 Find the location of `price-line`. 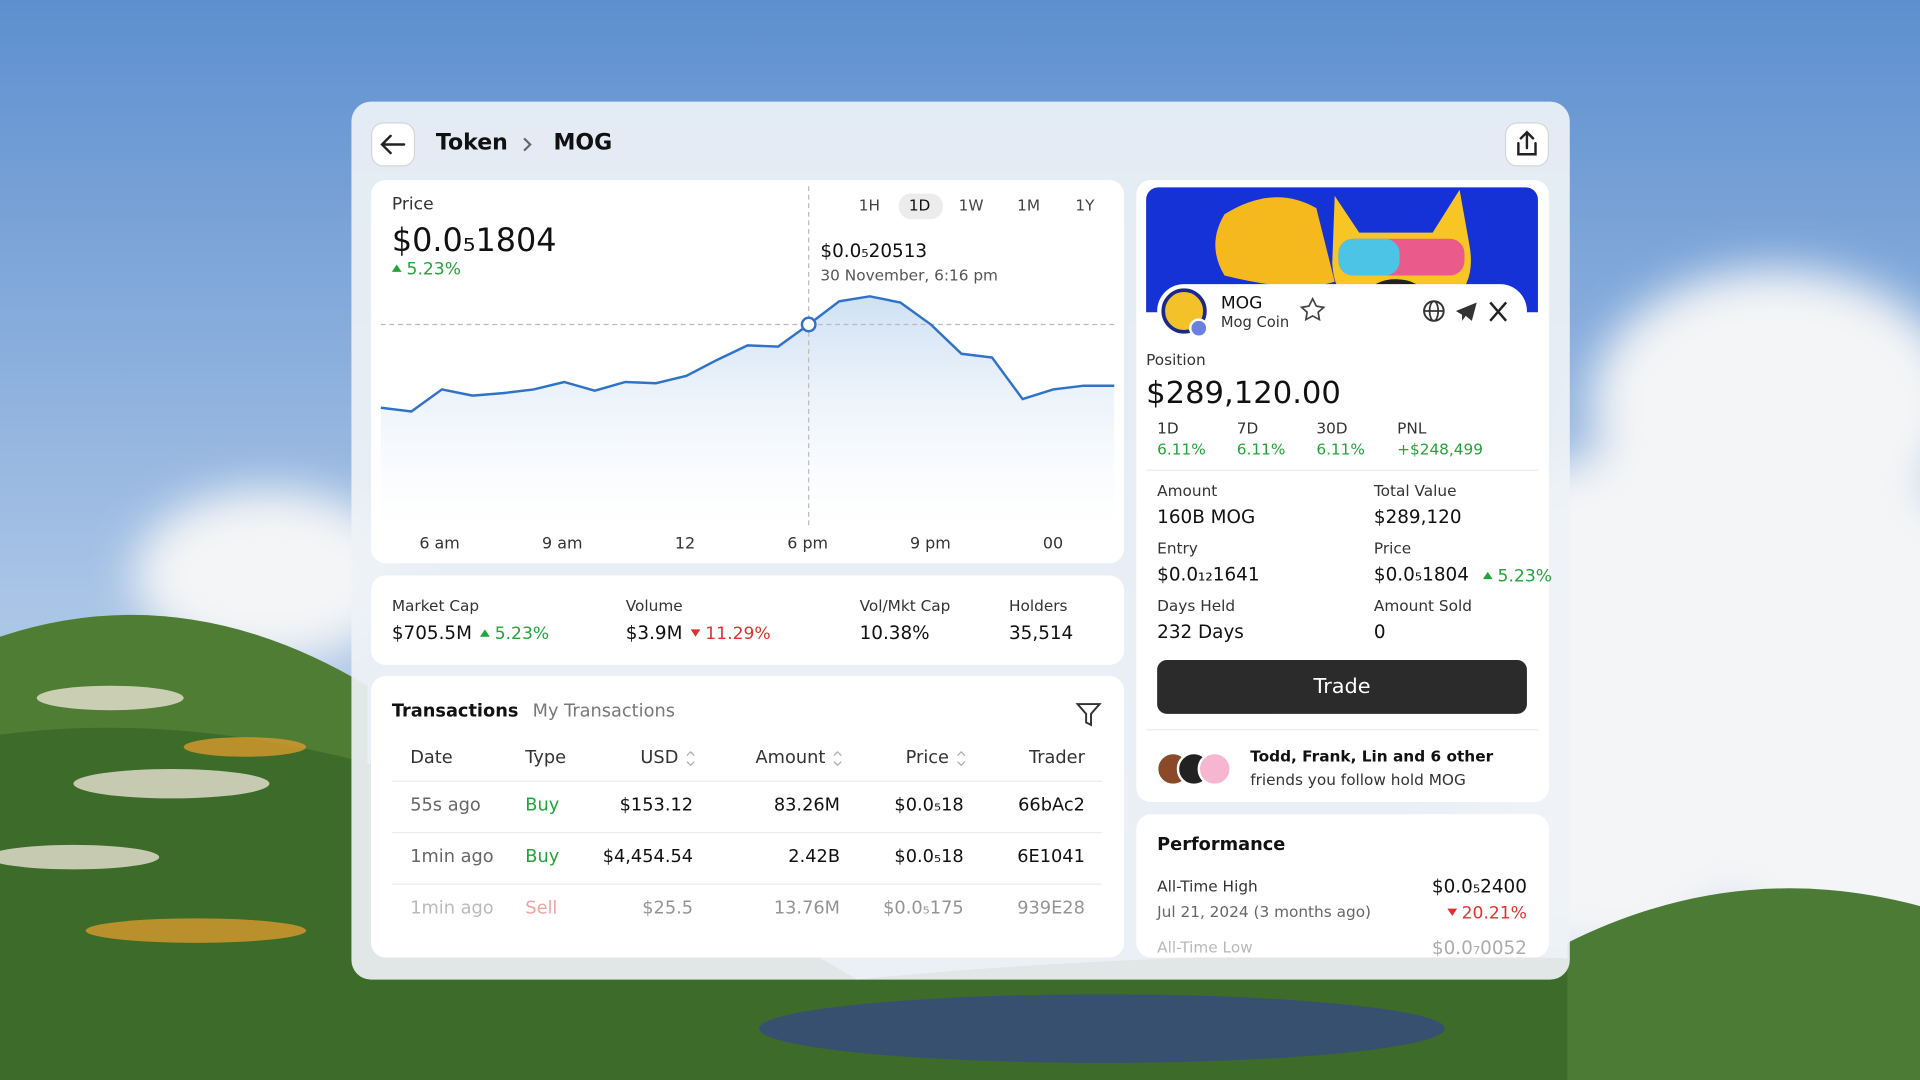

price-line is located at coordinates (747, 354).